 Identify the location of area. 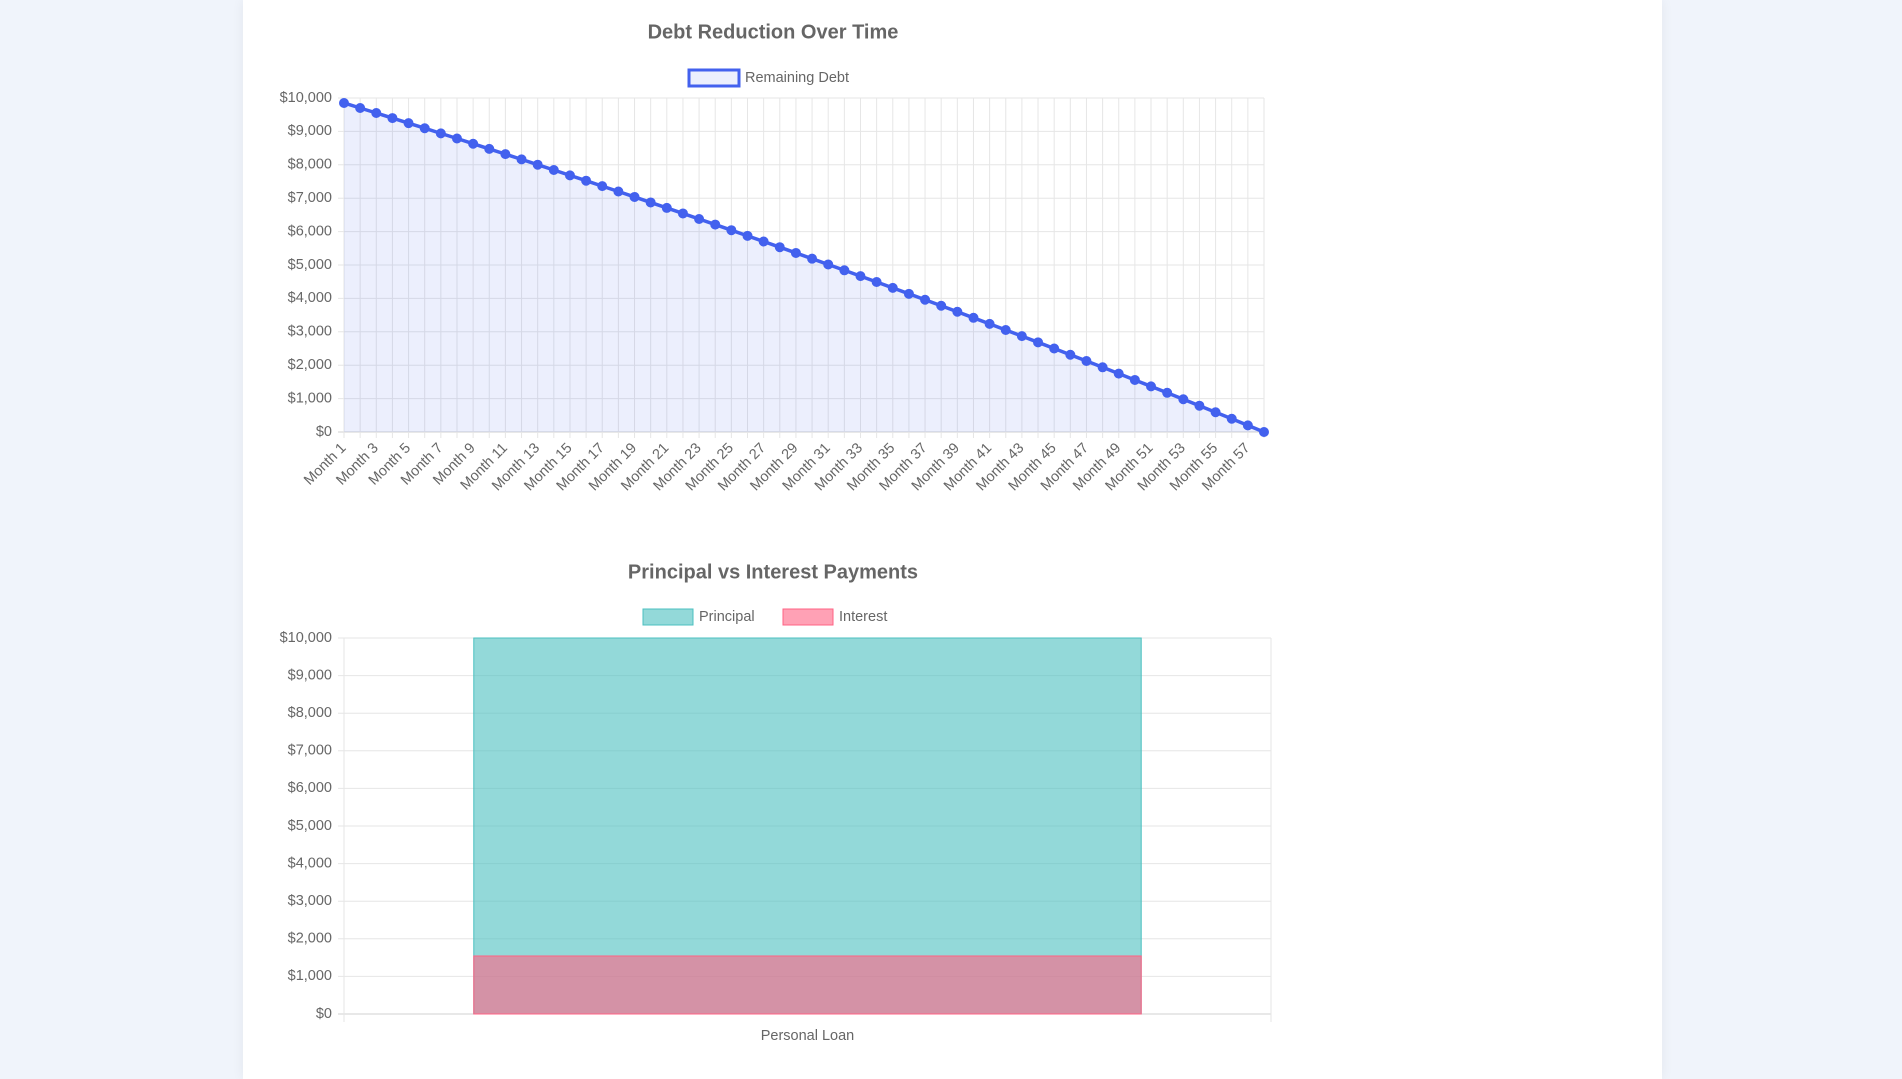
(804, 267).